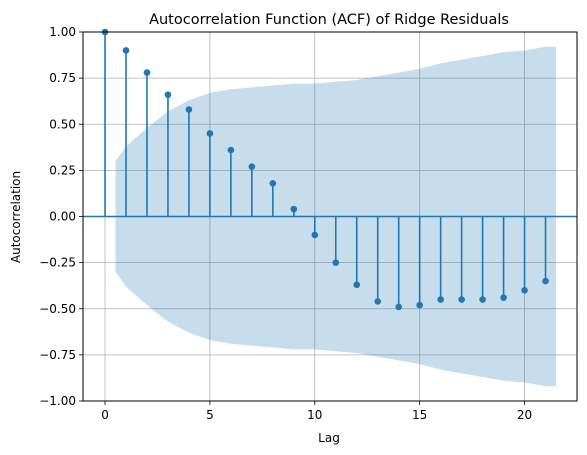 The width and height of the screenshot is (587, 455). I want to click on x-tick-label: 0, so click(105, 415).